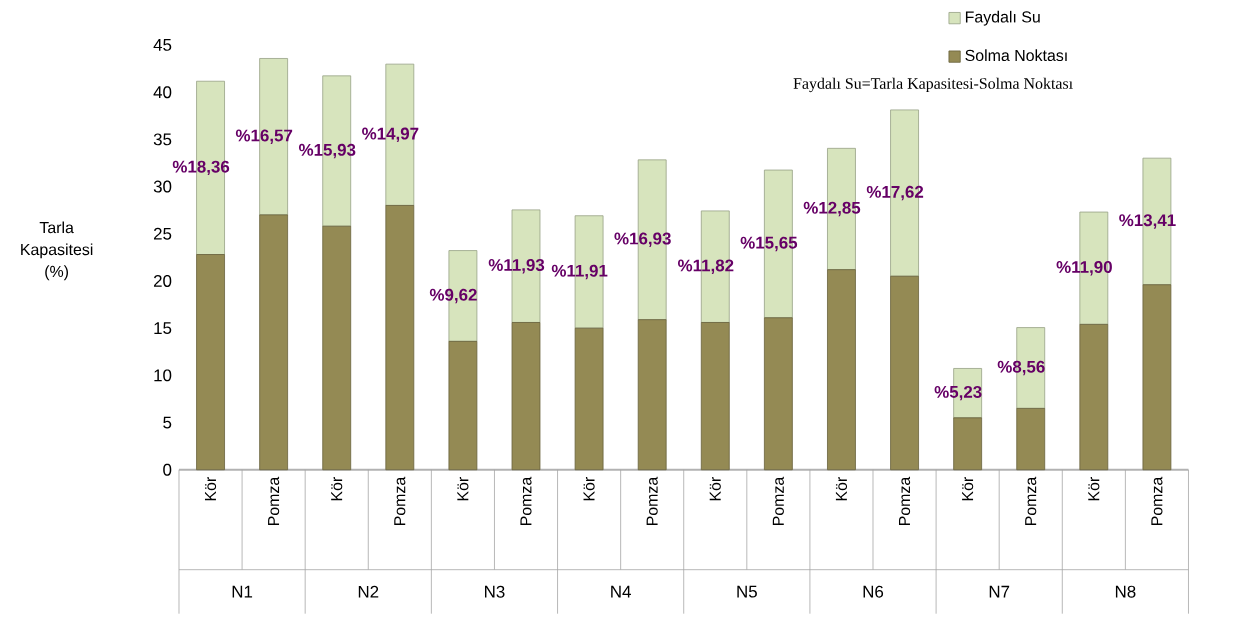  I want to click on y-tick-label: 20, so click(162, 281).